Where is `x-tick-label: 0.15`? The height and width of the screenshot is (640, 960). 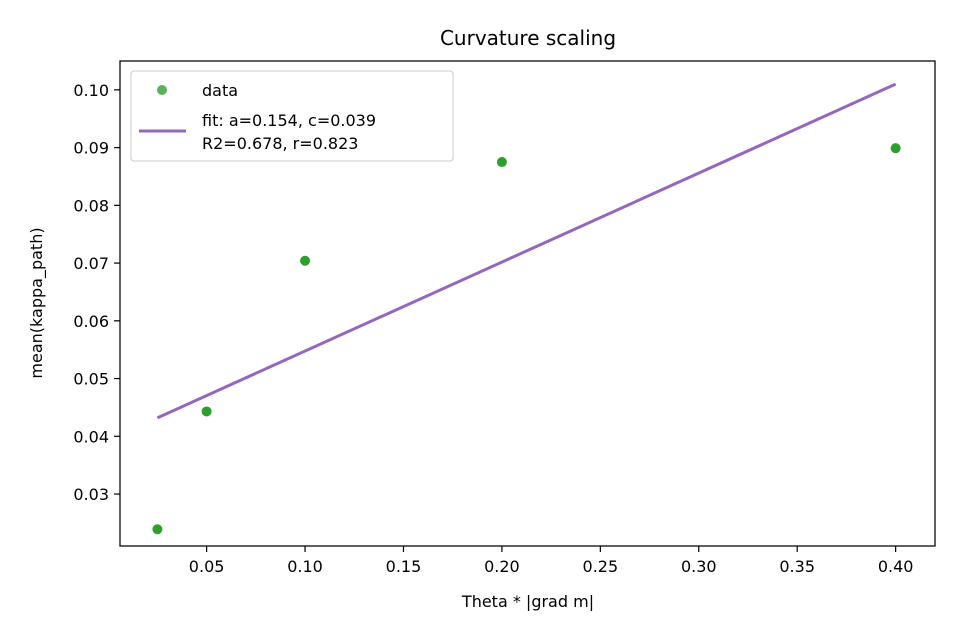 x-tick-label: 0.15 is located at coordinates (404, 566).